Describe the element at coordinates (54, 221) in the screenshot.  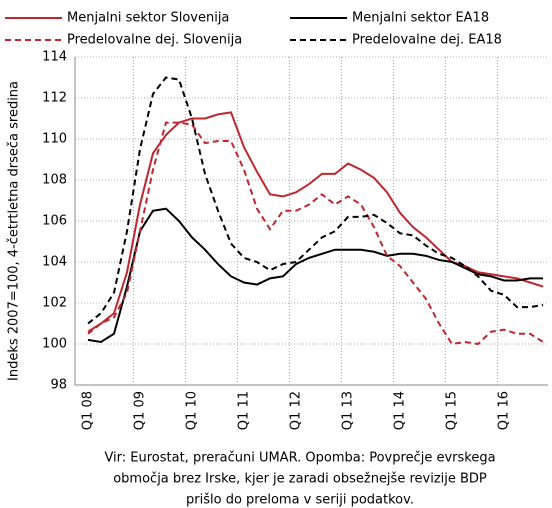
I see `y-tick-label: 106` at that location.